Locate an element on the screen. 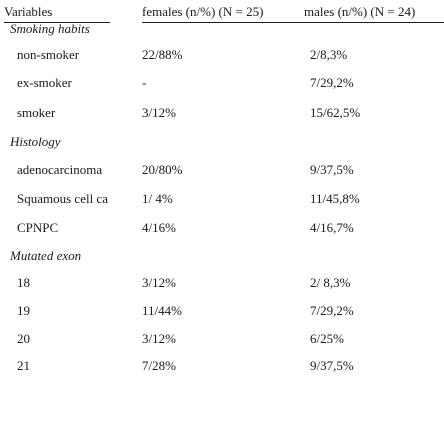  females-value: - is located at coordinates (144, 82).